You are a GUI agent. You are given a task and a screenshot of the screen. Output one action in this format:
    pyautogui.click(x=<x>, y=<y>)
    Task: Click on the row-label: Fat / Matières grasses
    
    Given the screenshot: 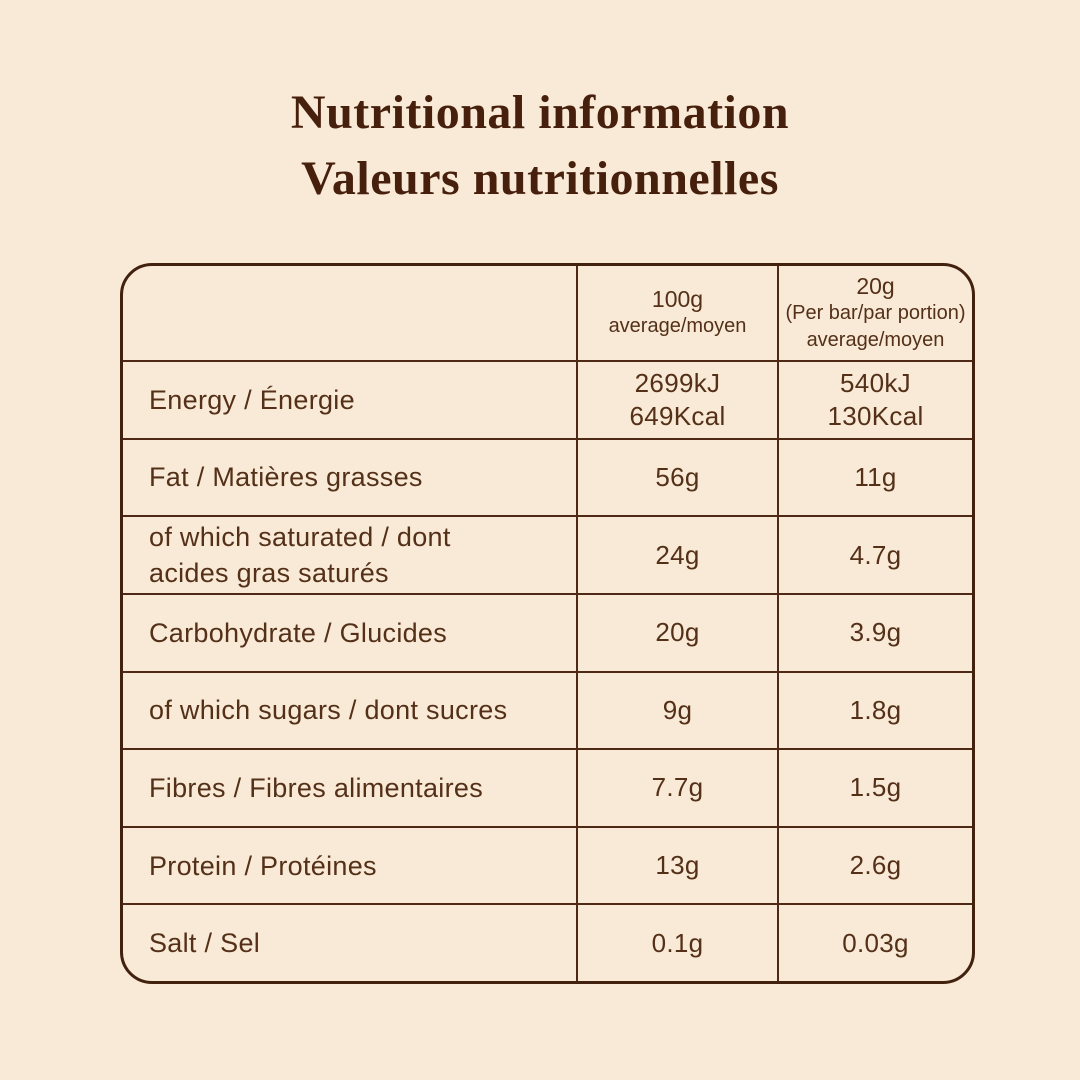 What is the action you would take?
    pyautogui.click(x=286, y=477)
    